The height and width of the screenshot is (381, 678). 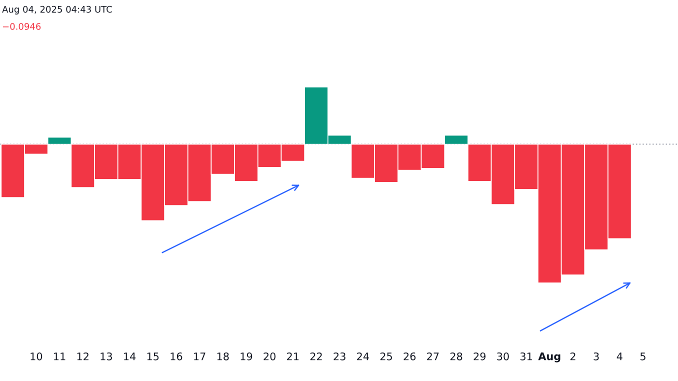 I want to click on x-tick-label: 10, so click(x=36, y=356).